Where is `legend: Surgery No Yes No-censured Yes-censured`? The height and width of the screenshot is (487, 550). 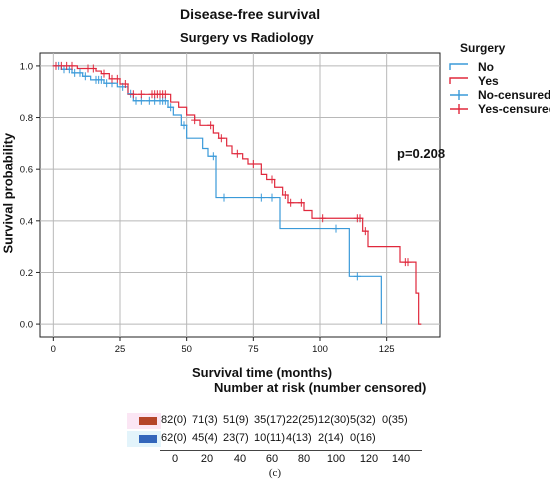
legend: Surgery No Yes No-censured Yes-censured is located at coordinates (498, 80).